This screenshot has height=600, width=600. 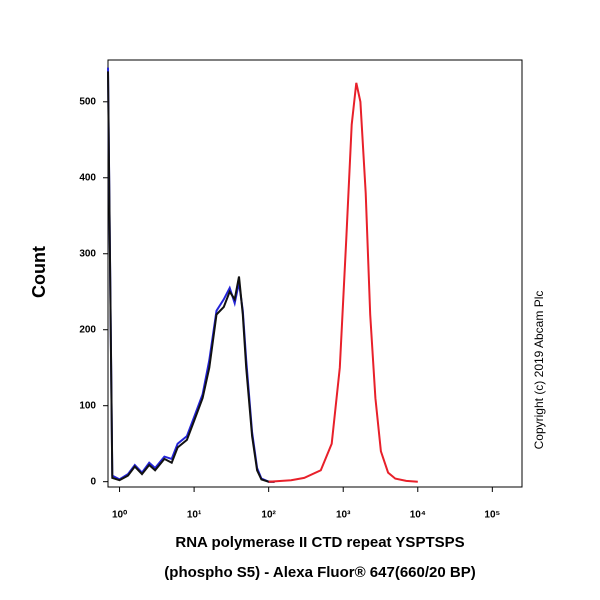 I want to click on x-tick-label: 10³, so click(x=343, y=515).